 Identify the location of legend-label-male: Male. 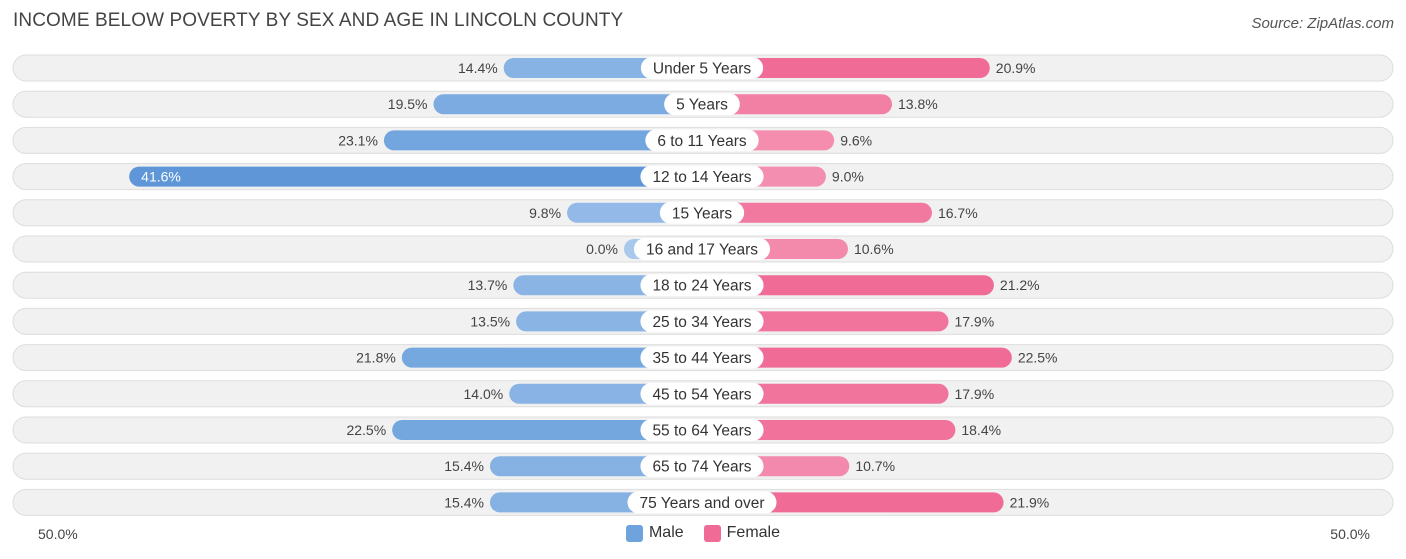
(666, 532).